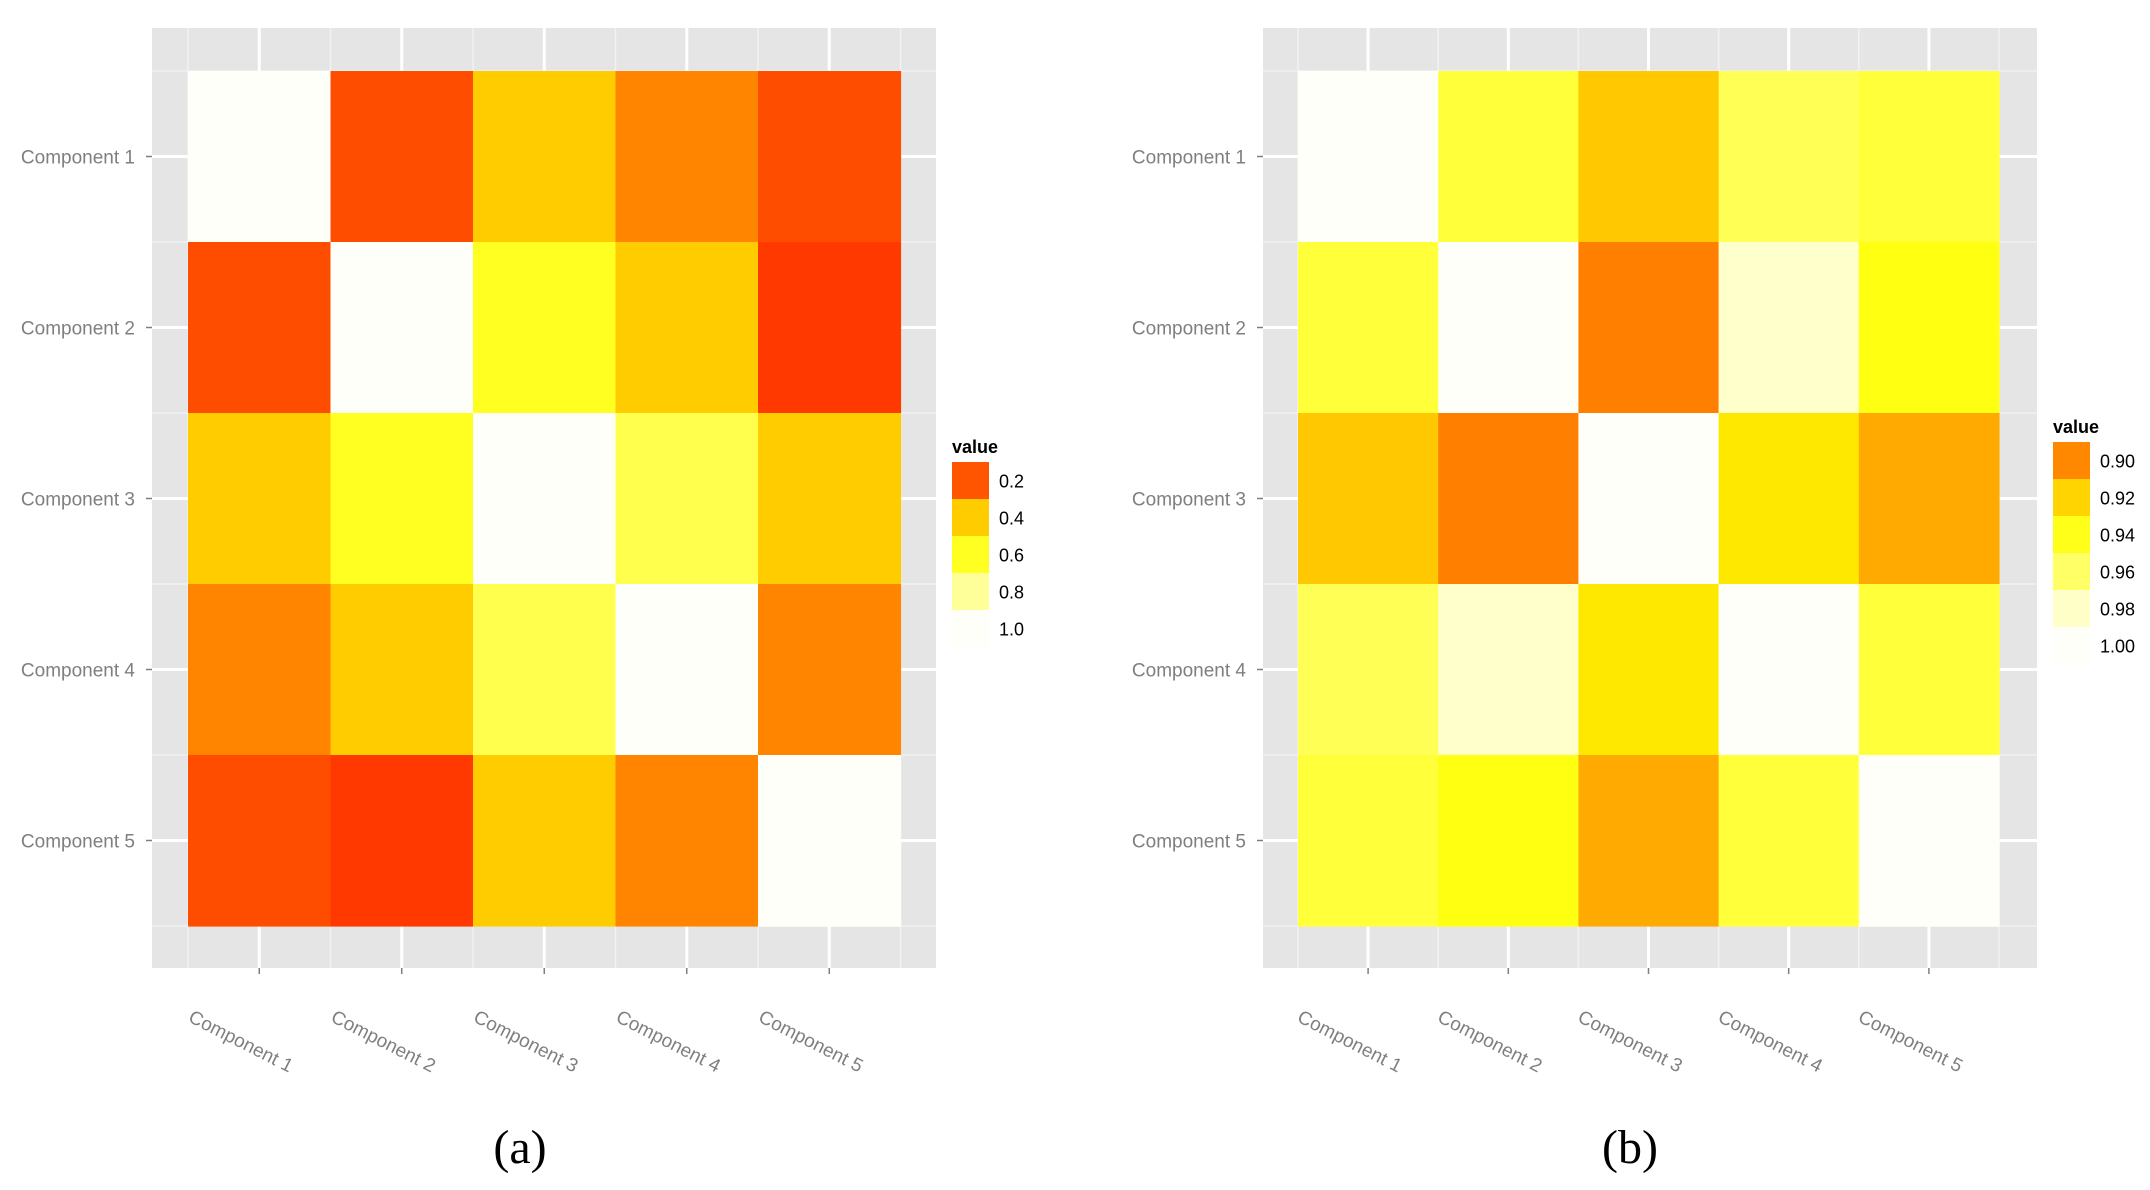 The image size is (2150, 1190). Describe the element at coordinates (2117, 499) in the screenshot. I see `legend-label: 0.92` at that location.